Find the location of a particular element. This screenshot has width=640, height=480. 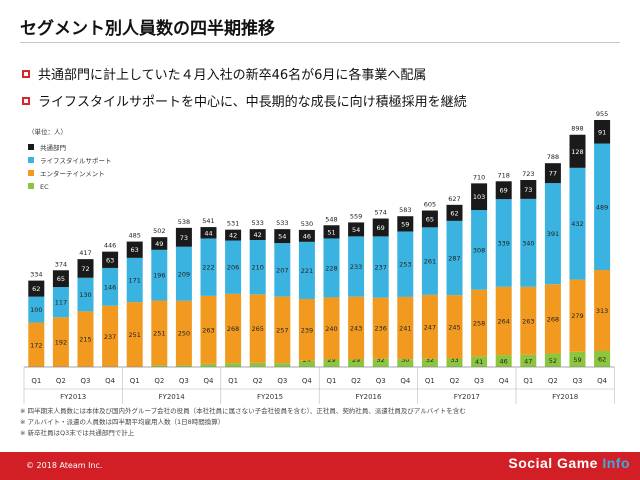

fy-label: FY2018 is located at coordinates (565, 397).